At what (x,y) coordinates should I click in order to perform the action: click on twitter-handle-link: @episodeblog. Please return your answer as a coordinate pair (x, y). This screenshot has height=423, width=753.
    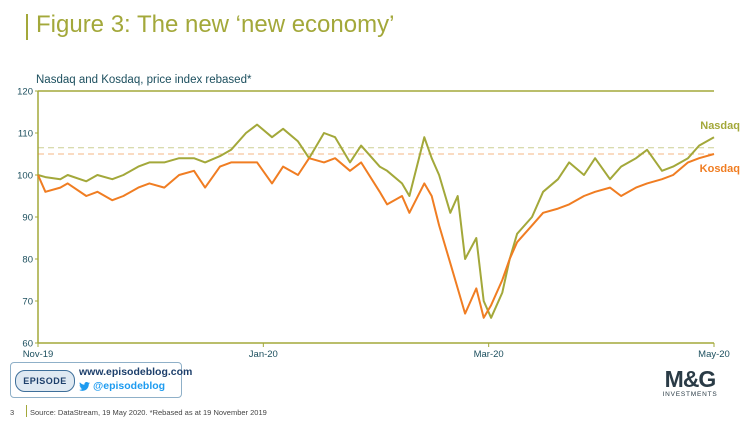
    Looking at the image, I should click on (129, 386).